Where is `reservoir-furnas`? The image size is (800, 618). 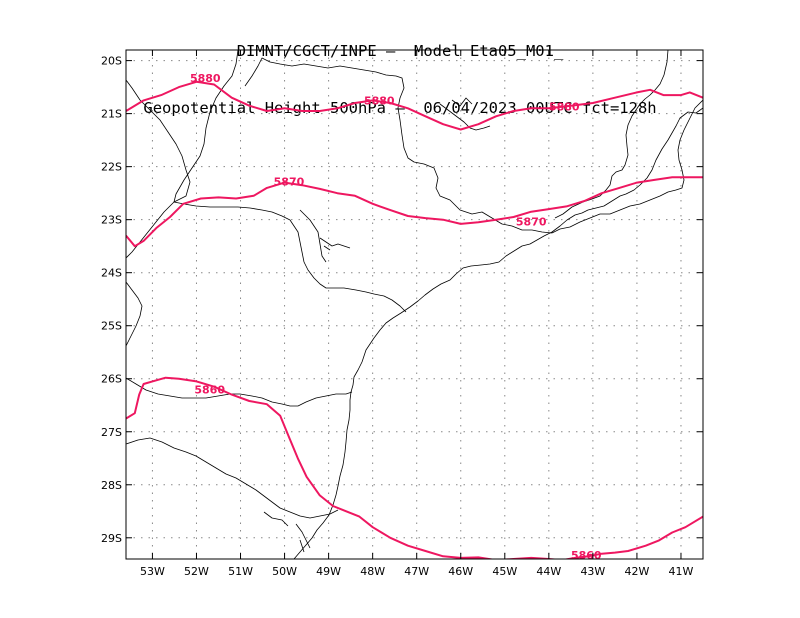
reservoir-furnas is located at coordinates (465, 114).